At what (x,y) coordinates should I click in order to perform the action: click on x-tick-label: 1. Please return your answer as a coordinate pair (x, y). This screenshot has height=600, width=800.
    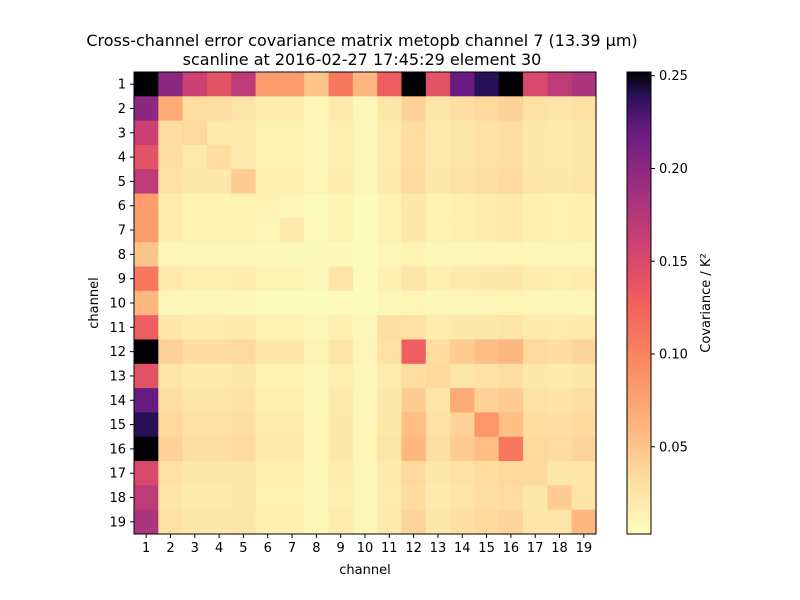
    Looking at the image, I should click on (146, 548).